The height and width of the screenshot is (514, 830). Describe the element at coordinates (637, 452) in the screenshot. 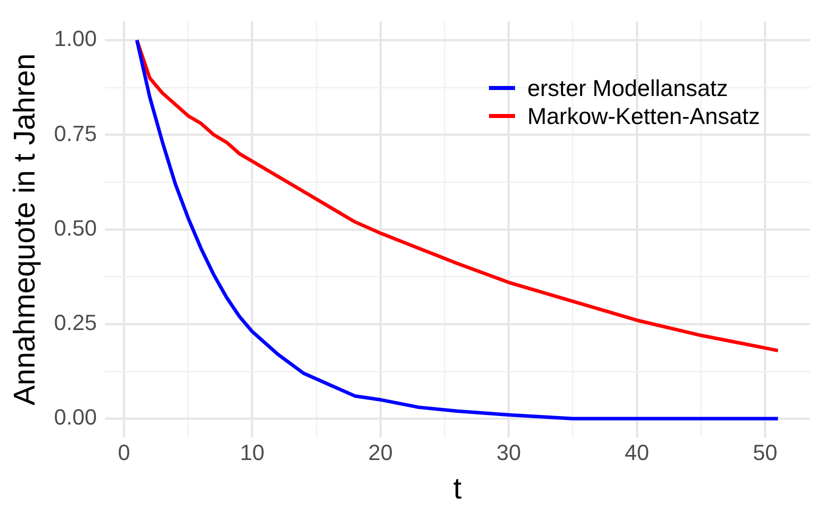

I see `x-tick-label: 40` at that location.